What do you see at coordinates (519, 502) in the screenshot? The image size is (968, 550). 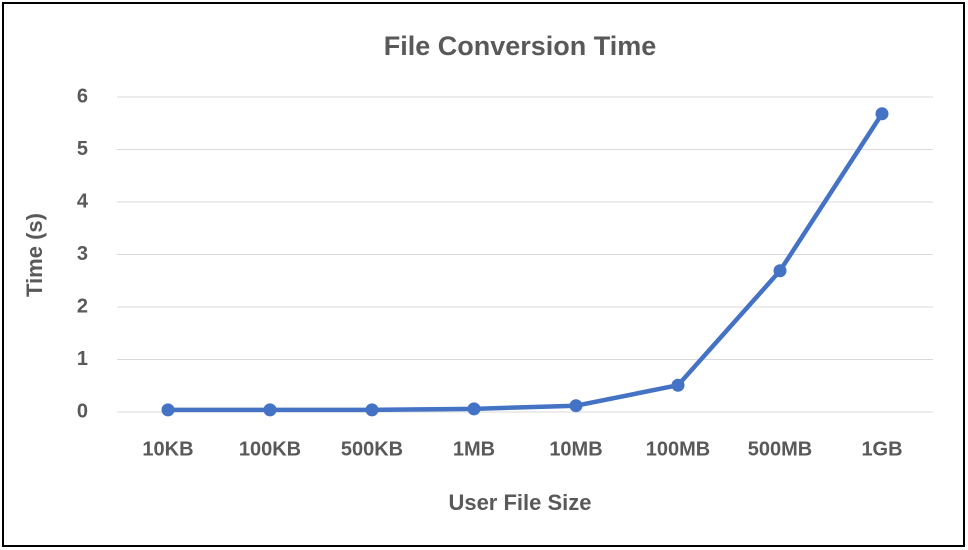 I see `x-axis-title: User File Size` at bounding box center [519, 502].